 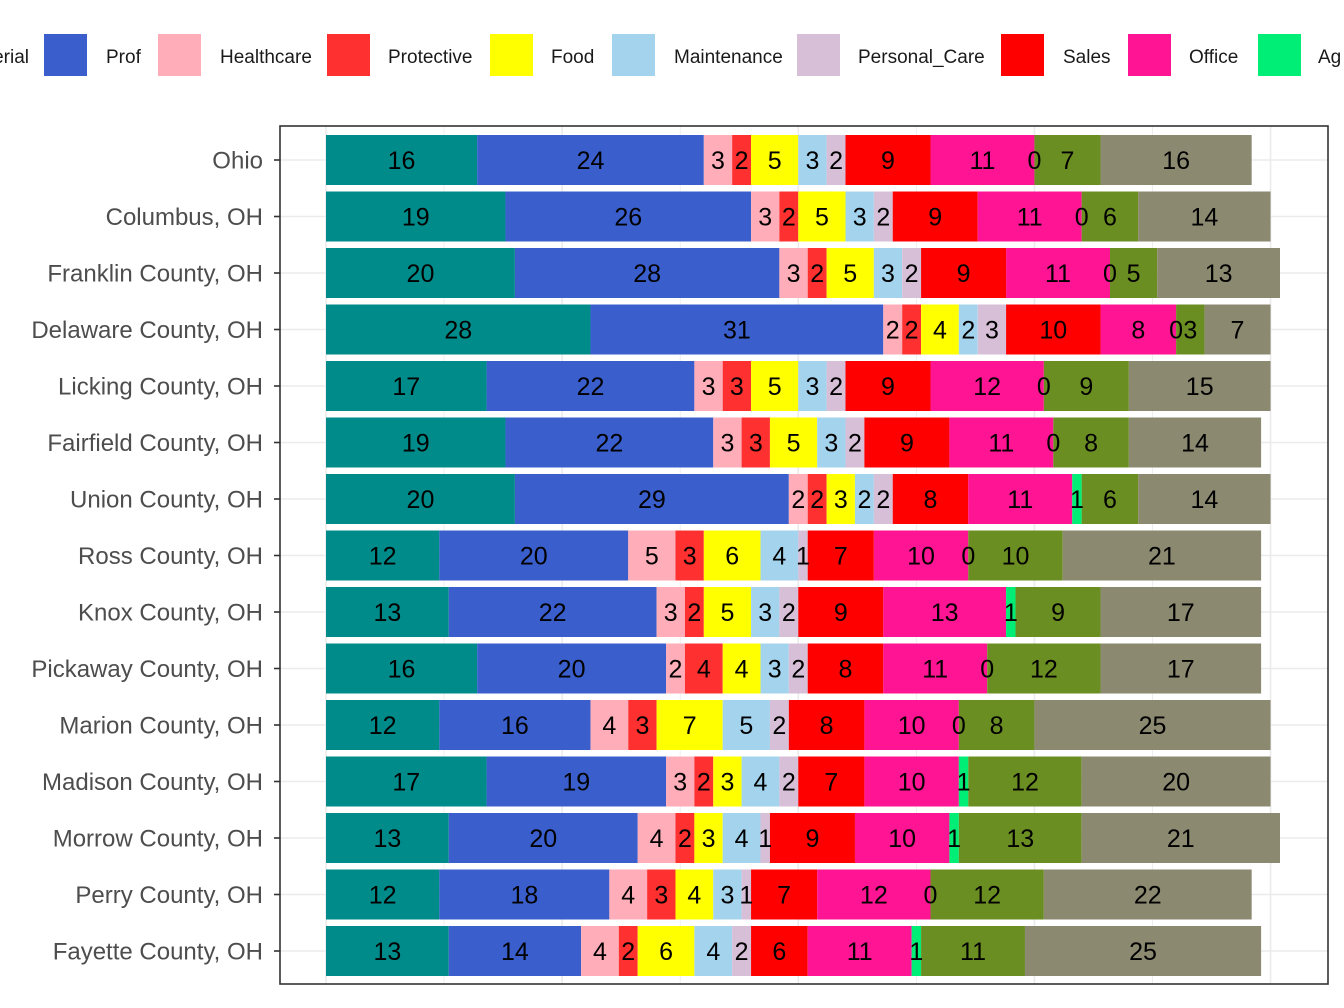 I want to click on category-label: Delaware County, OH, so click(x=147, y=330).